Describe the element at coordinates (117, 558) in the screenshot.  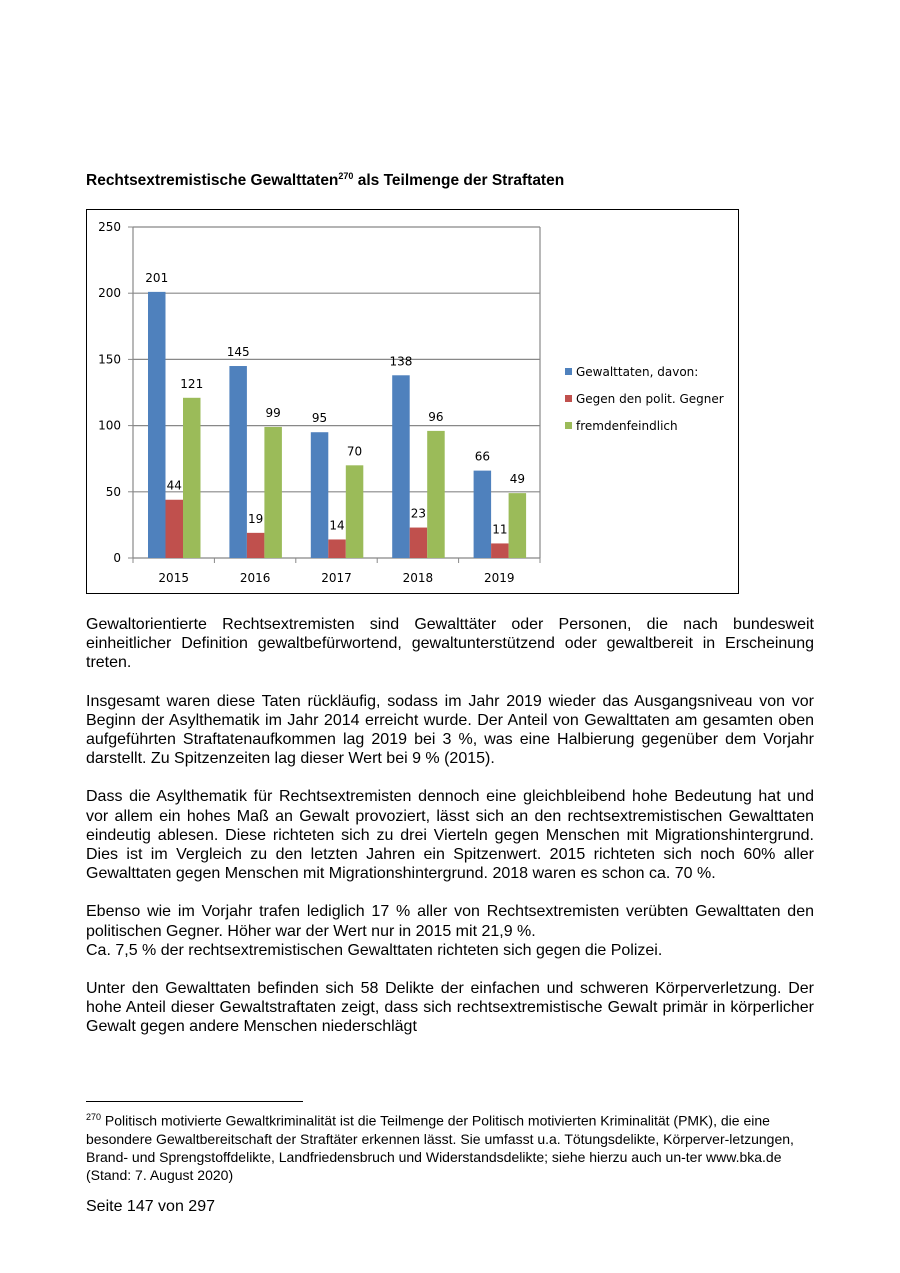
I see `y-tick-label: 0` at that location.